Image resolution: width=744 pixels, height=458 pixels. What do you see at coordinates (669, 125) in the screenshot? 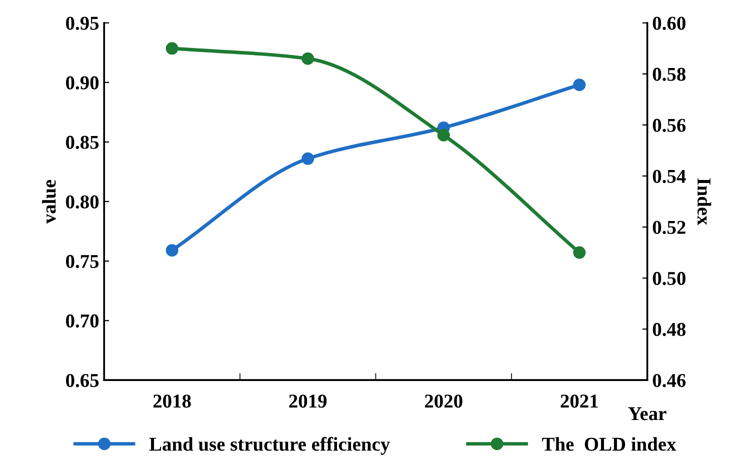
I see `y2-tick-label: 0.56` at bounding box center [669, 125].